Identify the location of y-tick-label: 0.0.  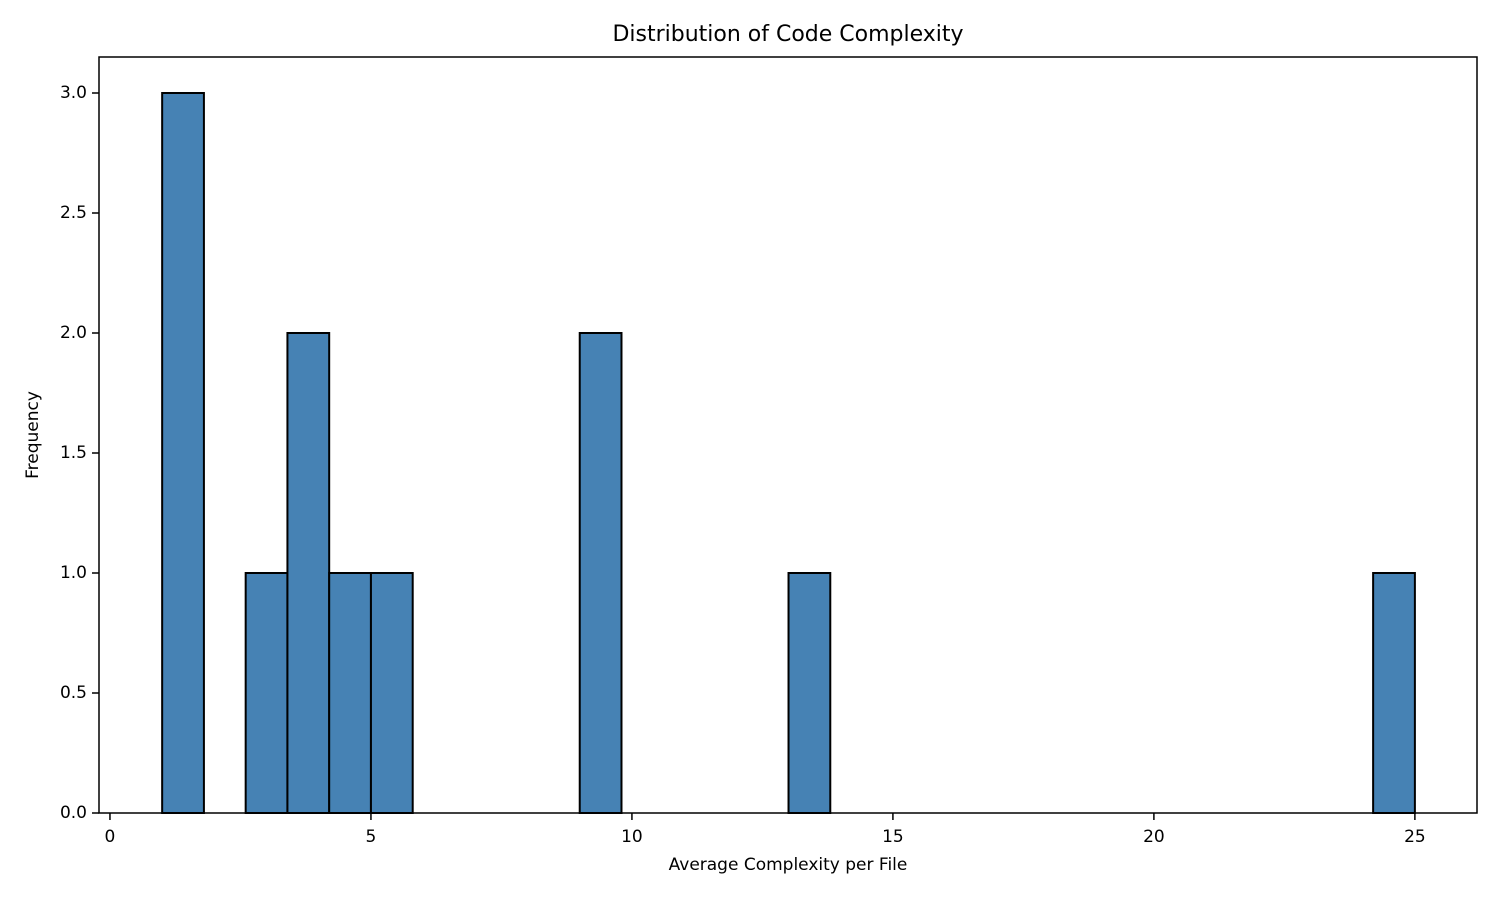
(73, 813).